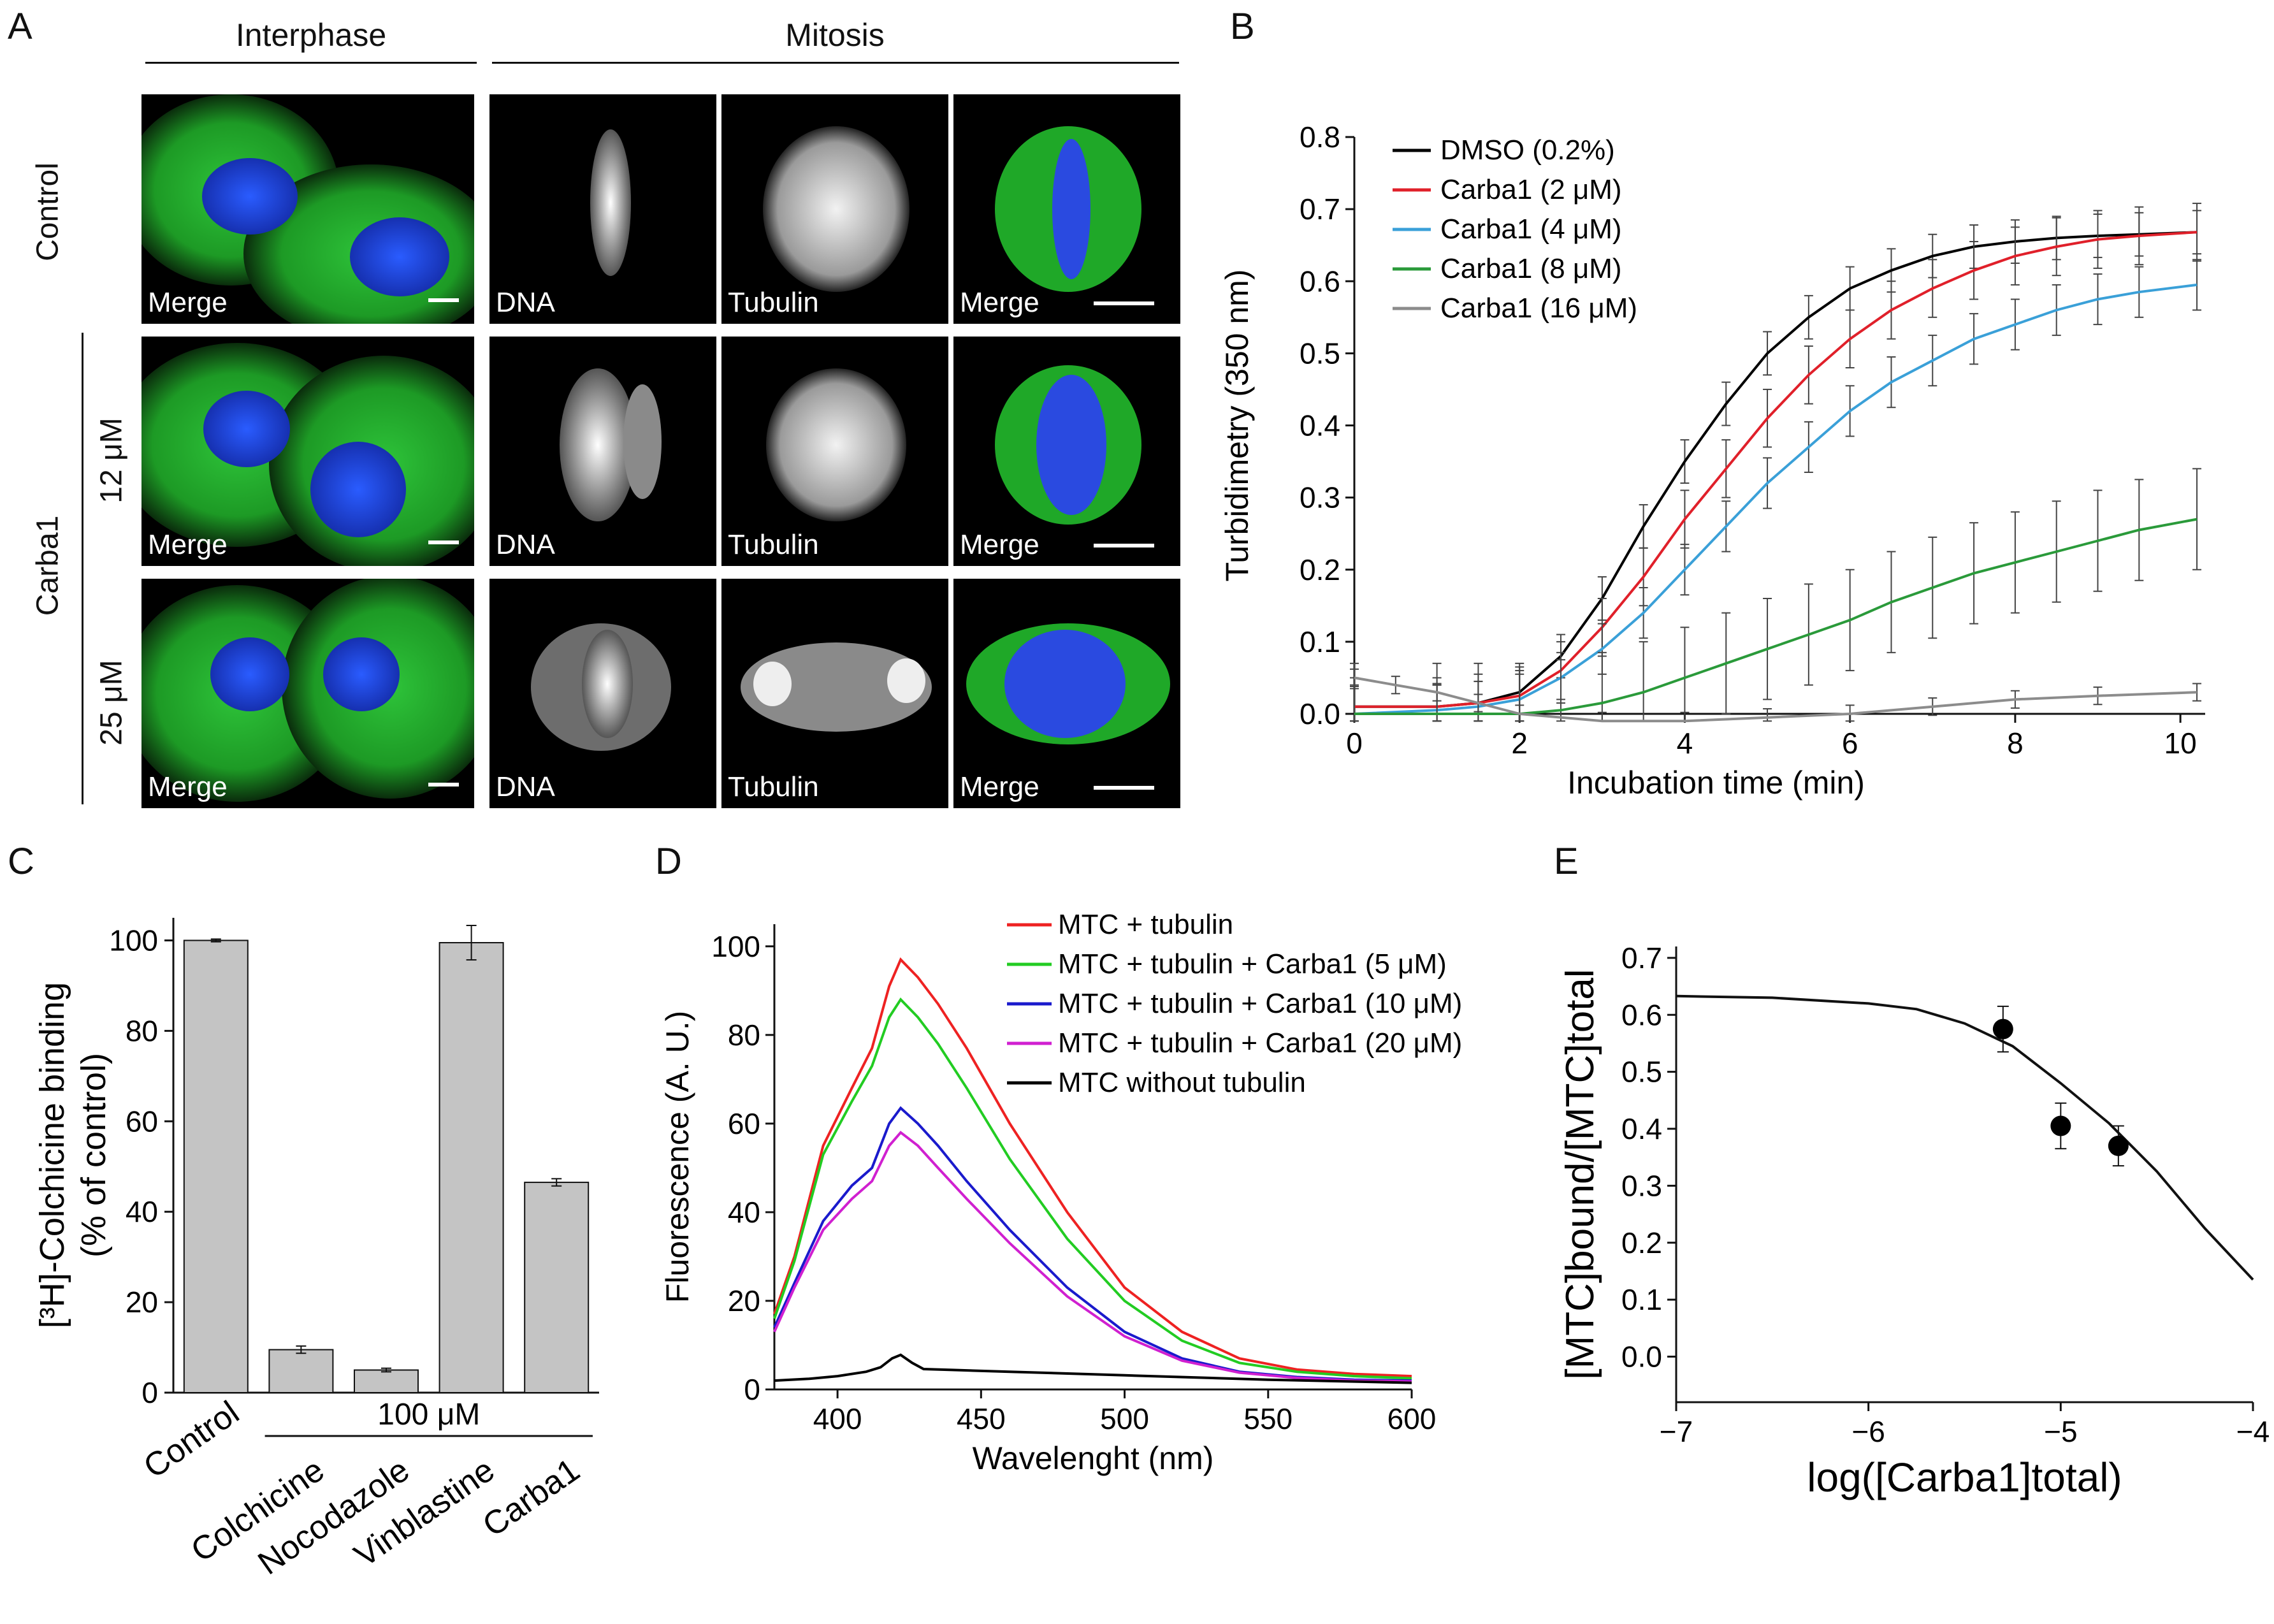 This screenshot has width=2274, height=1624. I want to click on y-tick-label: 0.6, so click(1320, 281).